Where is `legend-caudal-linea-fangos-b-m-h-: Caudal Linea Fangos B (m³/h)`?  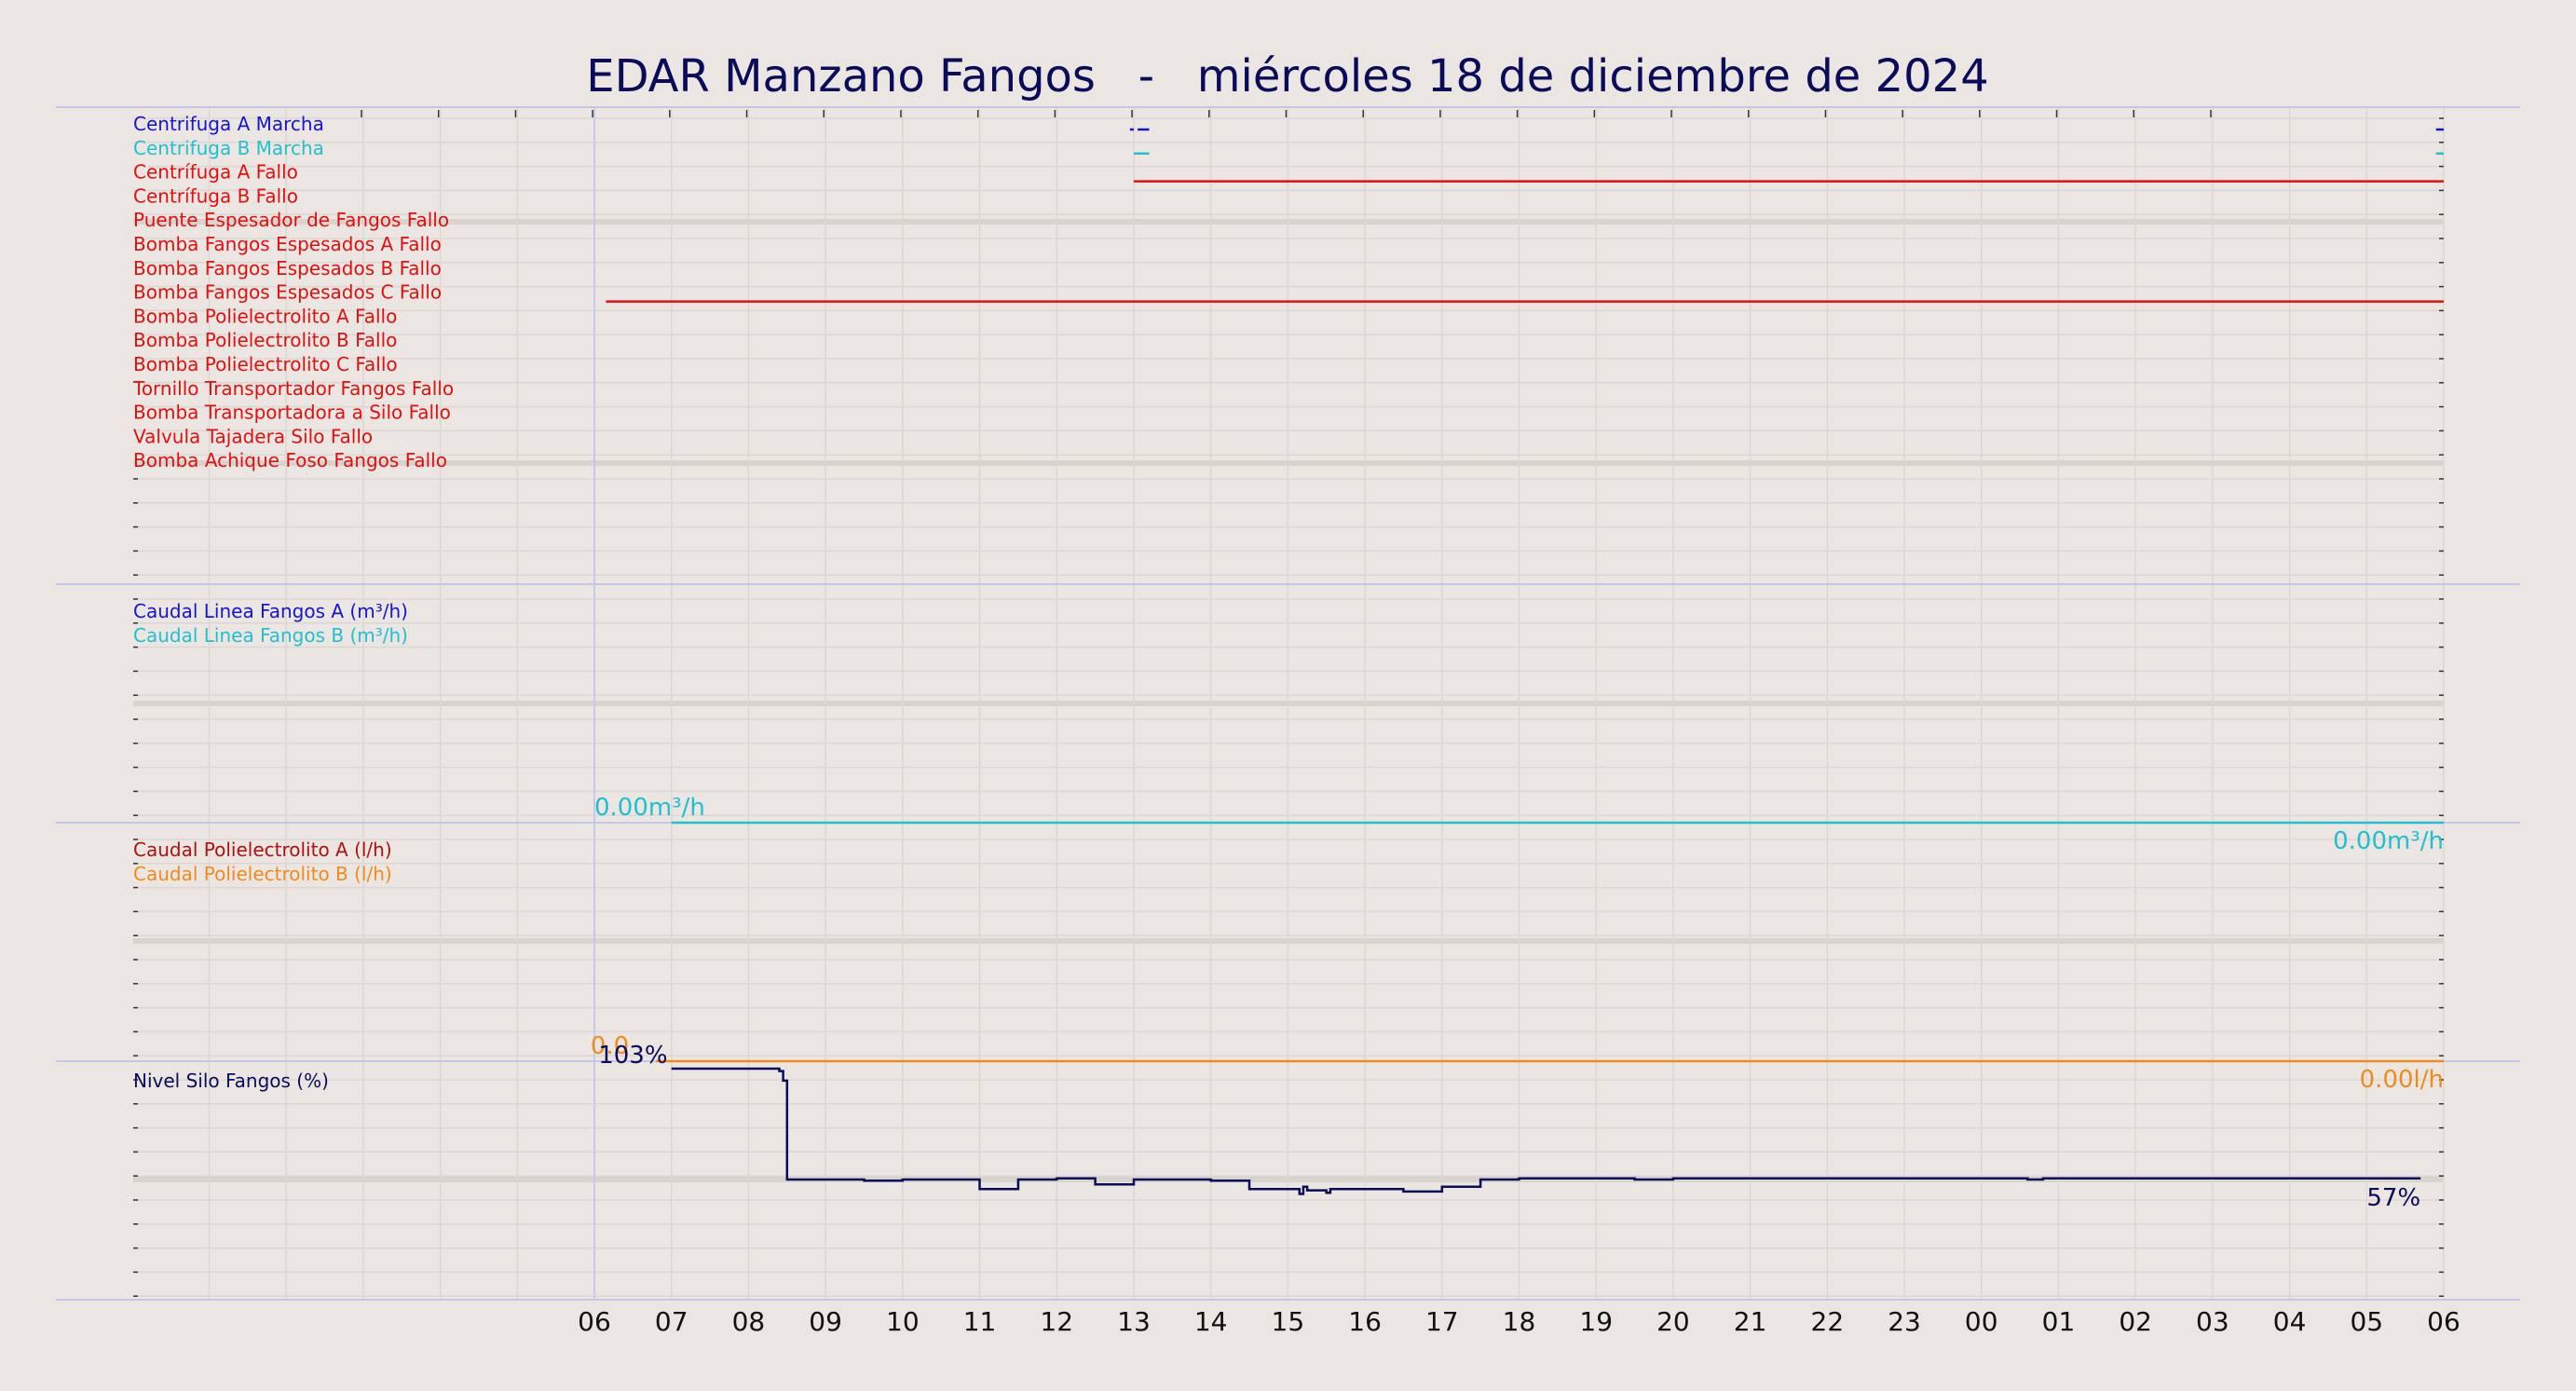
legend-caudal-linea-fangos-b-m-h-: Caudal Linea Fangos B (m³/h) is located at coordinates (270, 635).